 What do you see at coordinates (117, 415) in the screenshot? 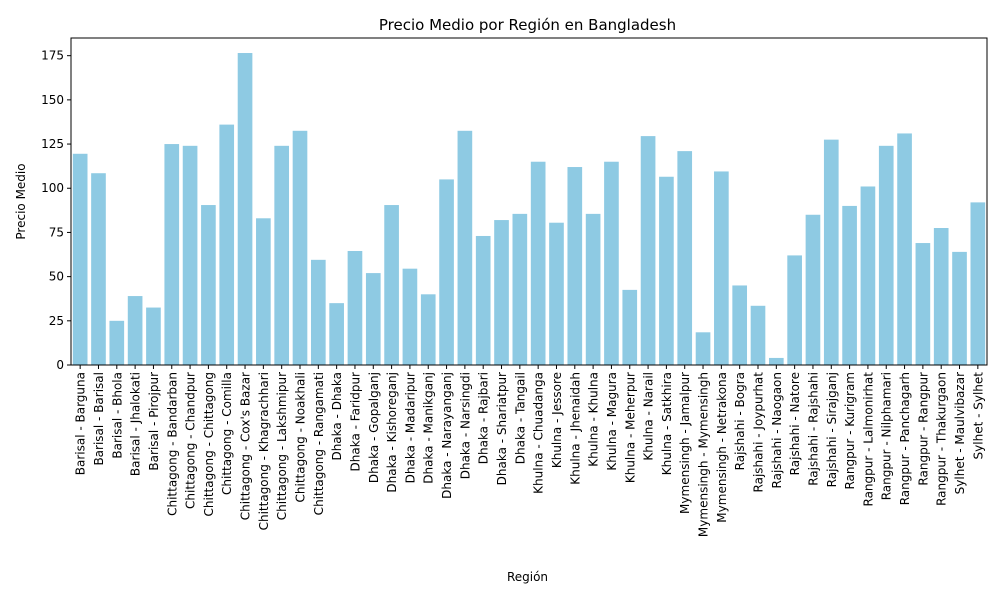
I see `x-tick-label-2: Barisal - Bhola` at bounding box center [117, 415].